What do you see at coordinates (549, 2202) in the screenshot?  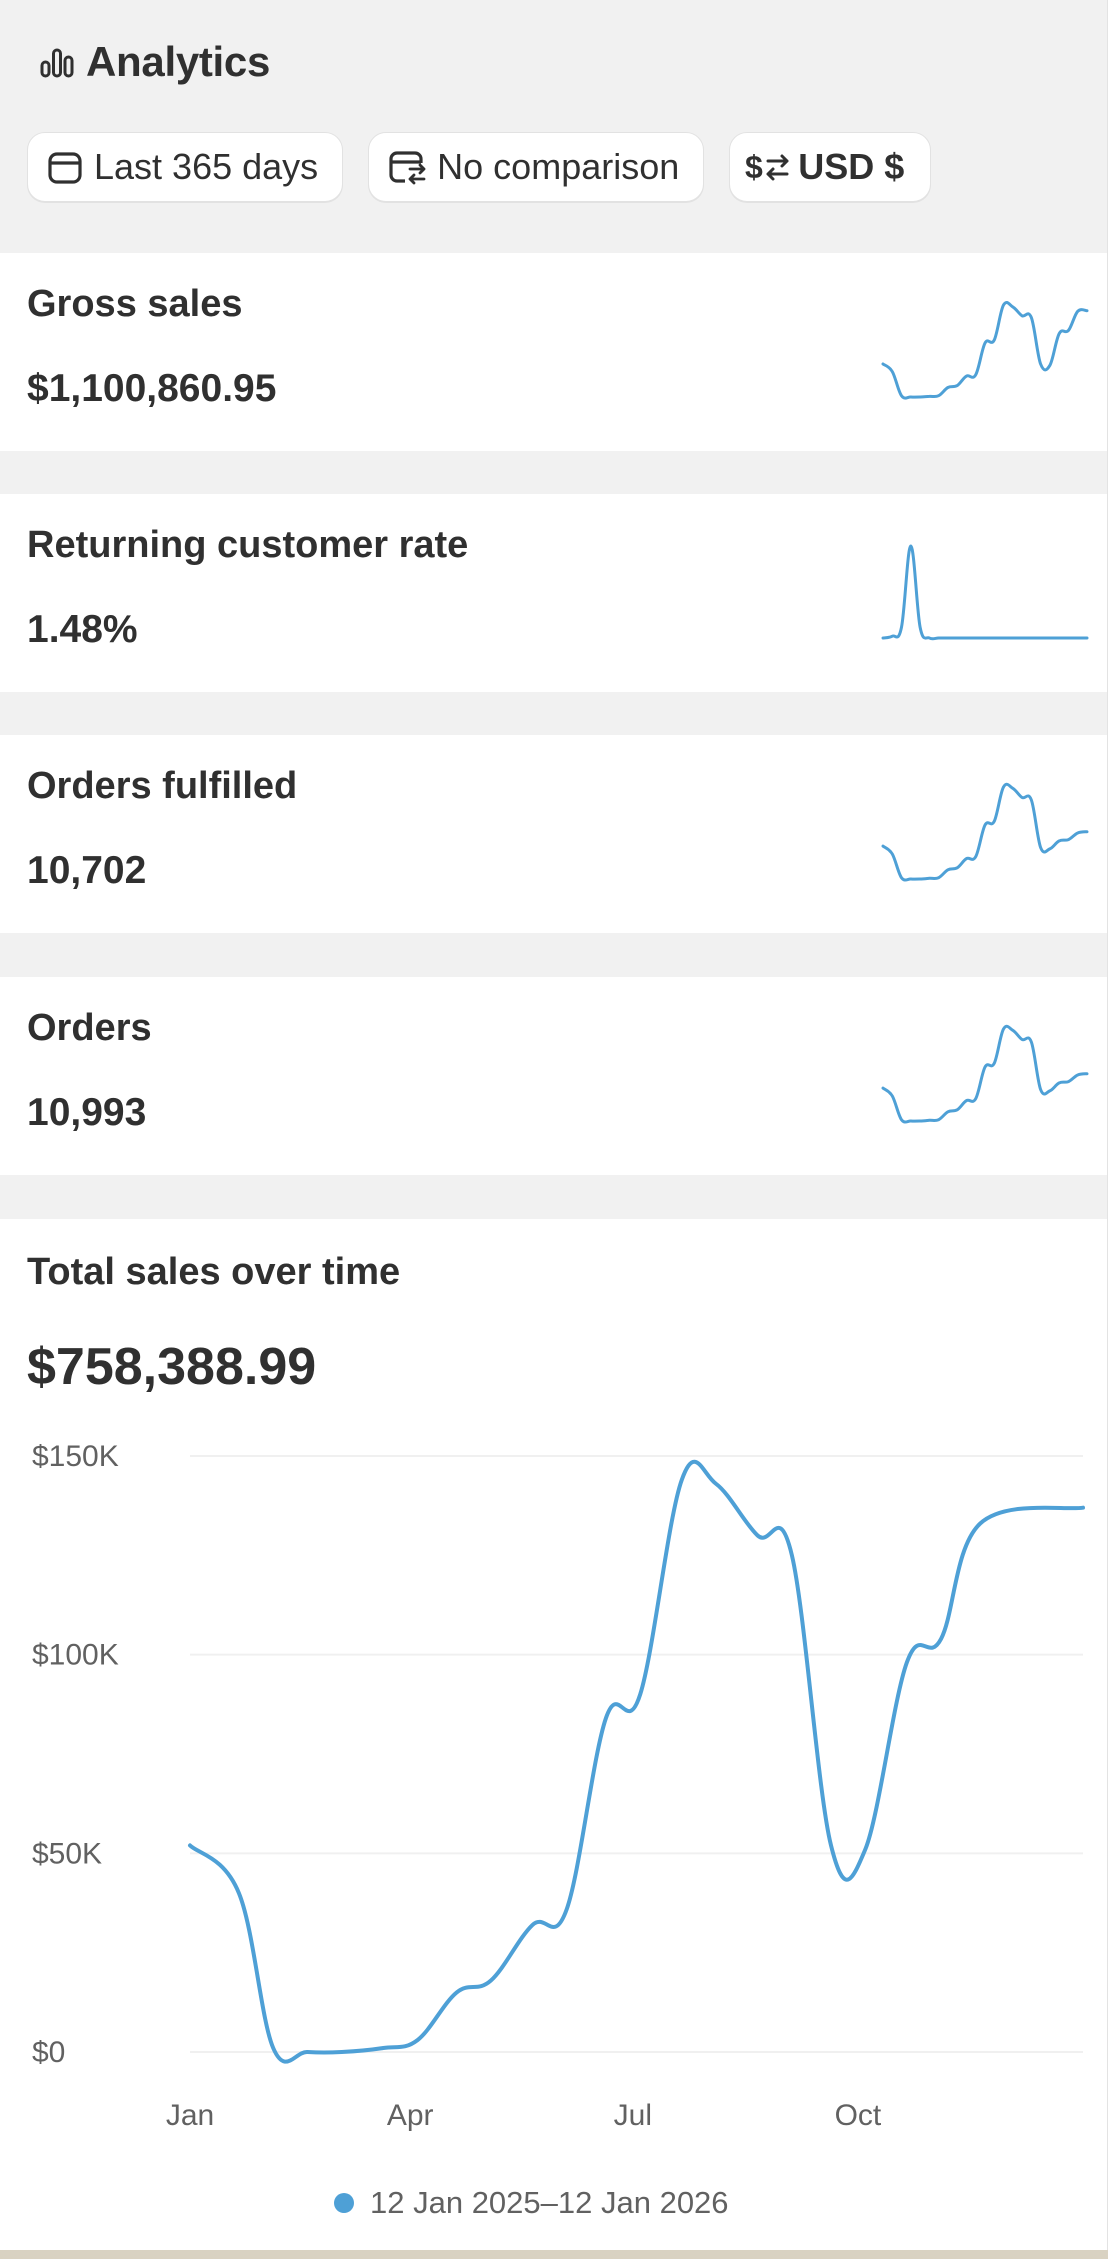 I see `legend-label: 12 Jan 2025–12 Jan 2026` at bounding box center [549, 2202].